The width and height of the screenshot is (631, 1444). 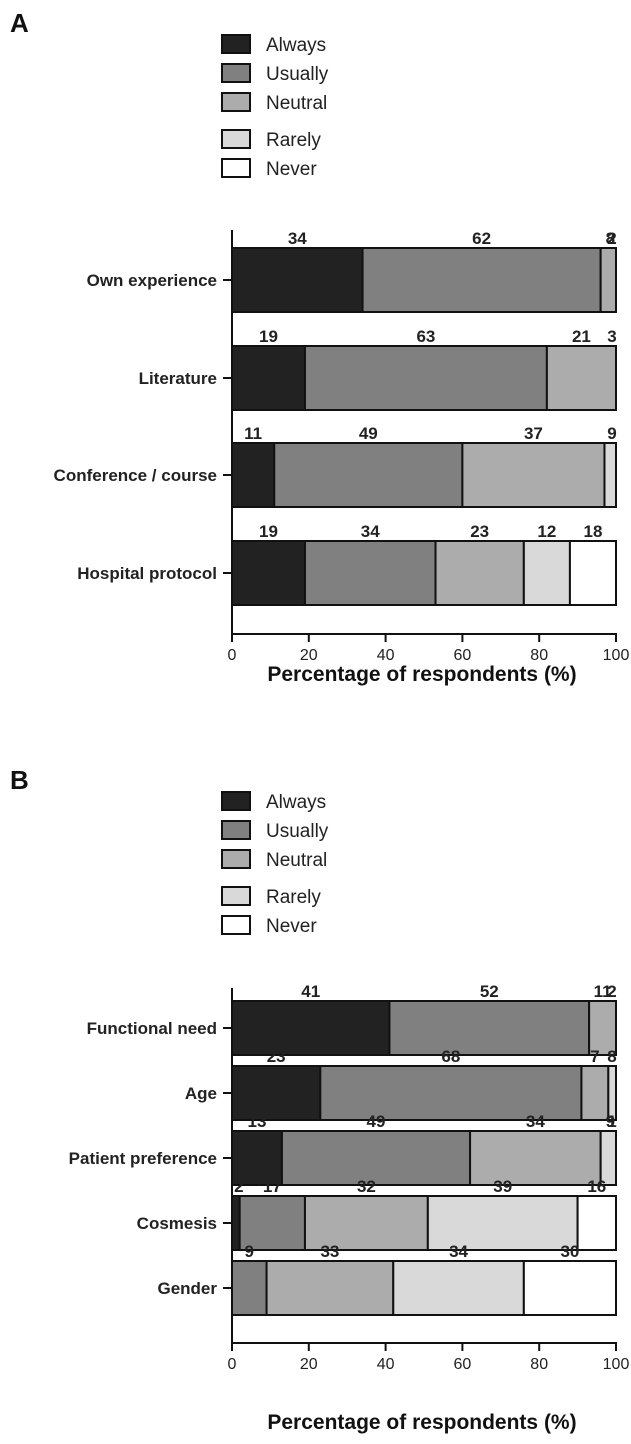 What do you see at coordinates (272, 1186) in the screenshot?
I see `data-label: 17` at bounding box center [272, 1186].